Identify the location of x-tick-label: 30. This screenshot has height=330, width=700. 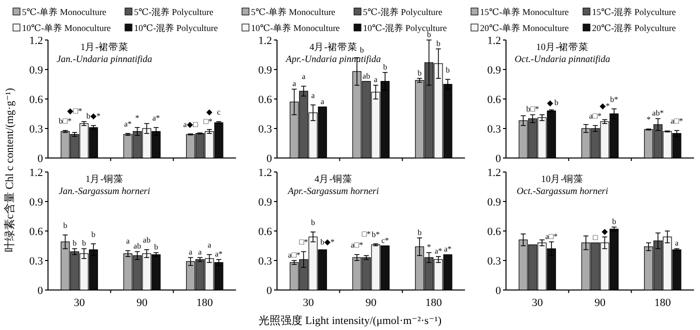
(308, 303).